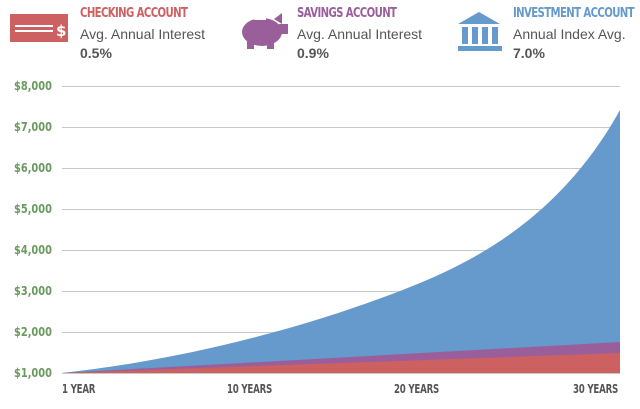 The height and width of the screenshot is (409, 640). I want to click on cash-icon: $, so click(39, 28).